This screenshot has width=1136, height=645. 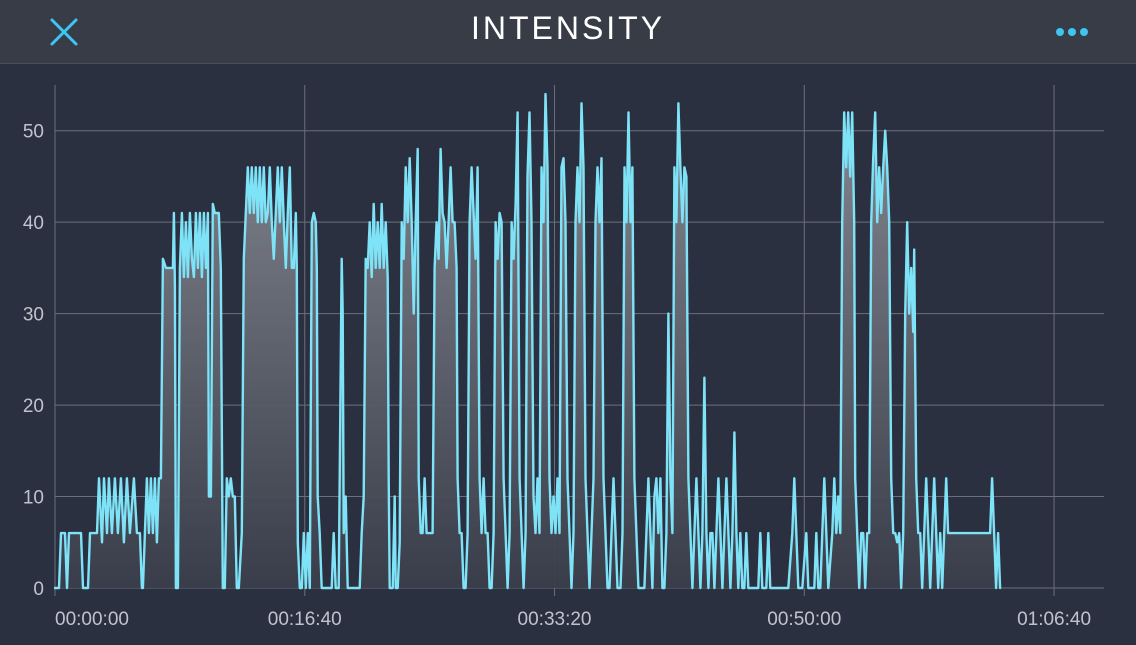 I want to click on close-x-icon, so click(x=64, y=32).